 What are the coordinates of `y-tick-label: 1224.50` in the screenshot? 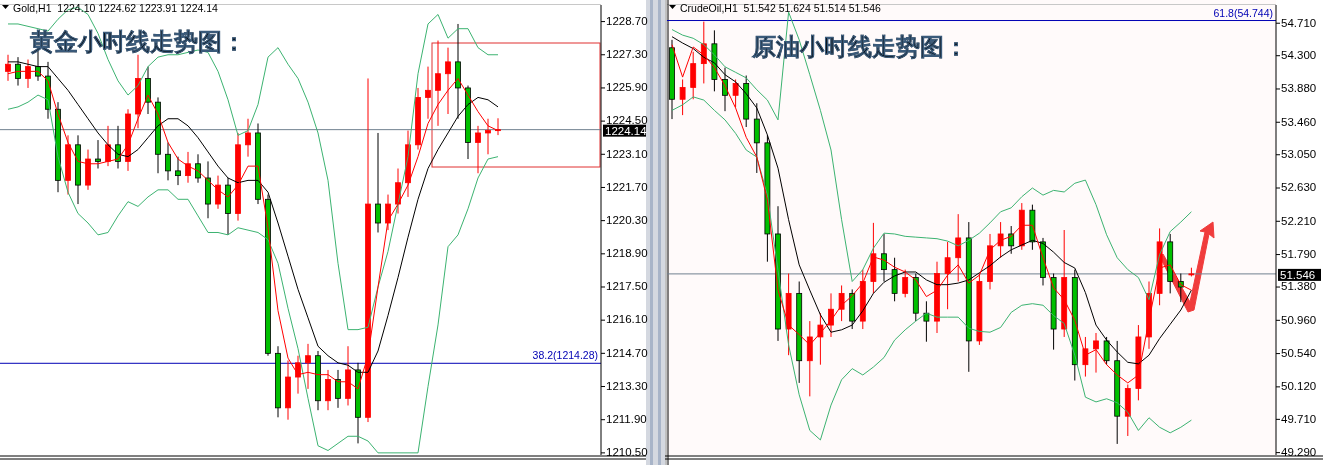 It's located at (627, 120).